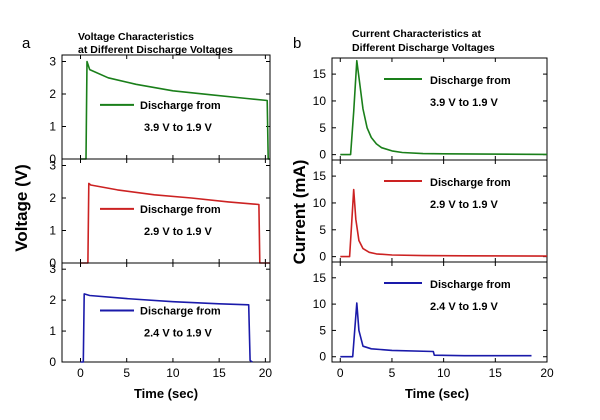 The height and width of the screenshot is (420, 600). What do you see at coordinates (423, 48) in the screenshot?
I see `panel-title-line: Different Discharge Voltages` at bounding box center [423, 48].